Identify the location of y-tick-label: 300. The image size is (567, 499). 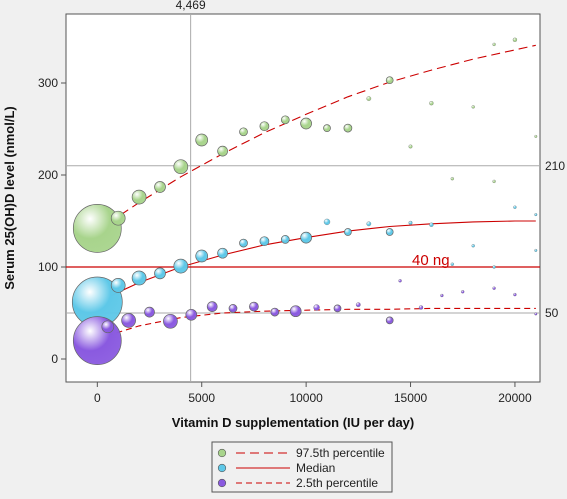
(48, 83).